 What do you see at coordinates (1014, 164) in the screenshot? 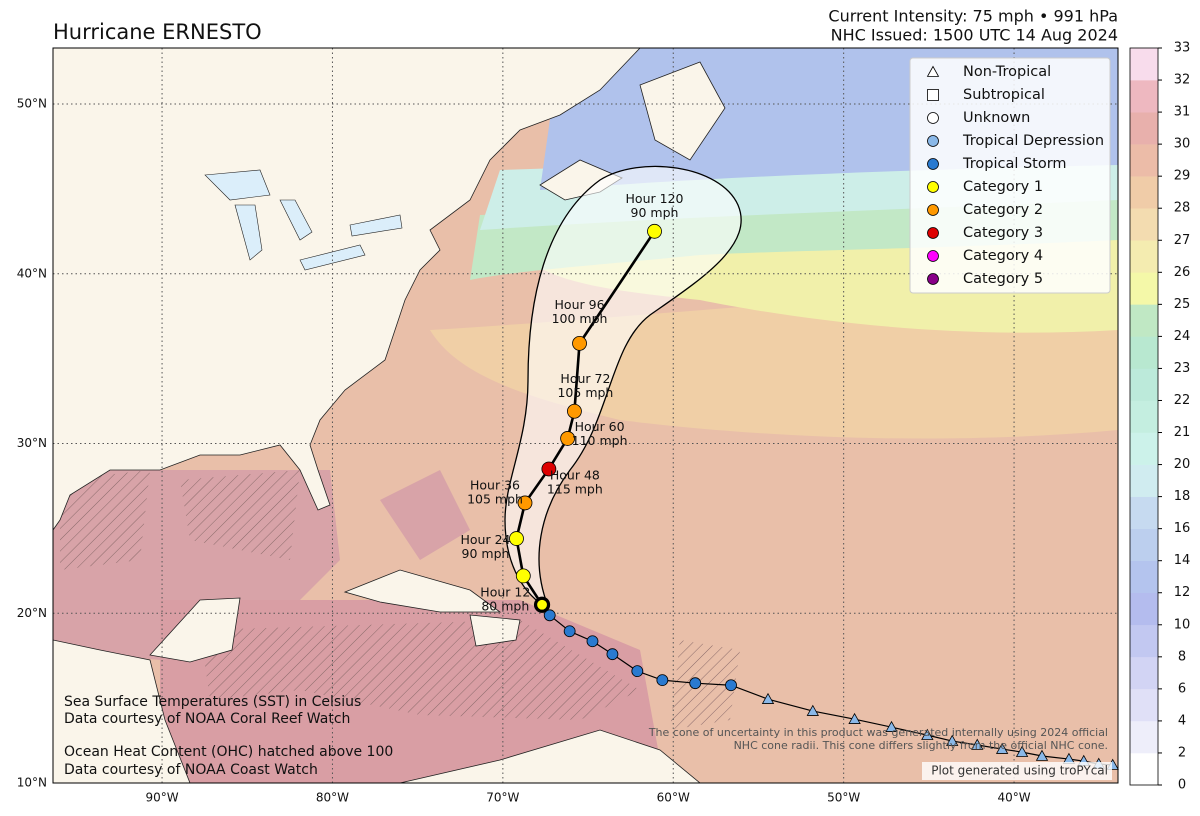
I see `legend-label: Tropical Storm` at bounding box center [1014, 164].